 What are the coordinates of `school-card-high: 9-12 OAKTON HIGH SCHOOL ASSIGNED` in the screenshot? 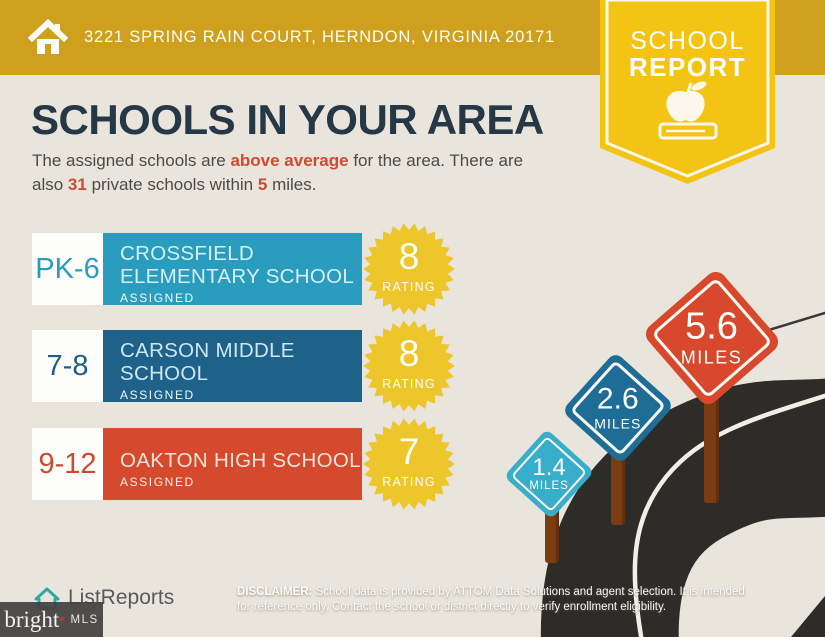 It's located at (242, 464).